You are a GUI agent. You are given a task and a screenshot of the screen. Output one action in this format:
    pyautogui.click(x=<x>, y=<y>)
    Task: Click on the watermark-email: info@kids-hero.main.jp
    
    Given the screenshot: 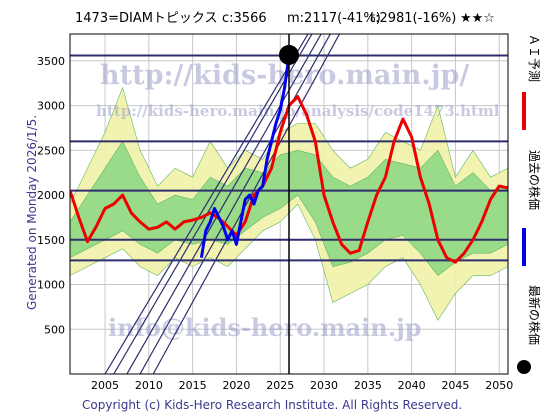 What is the action you would take?
    pyautogui.click(x=265, y=327)
    